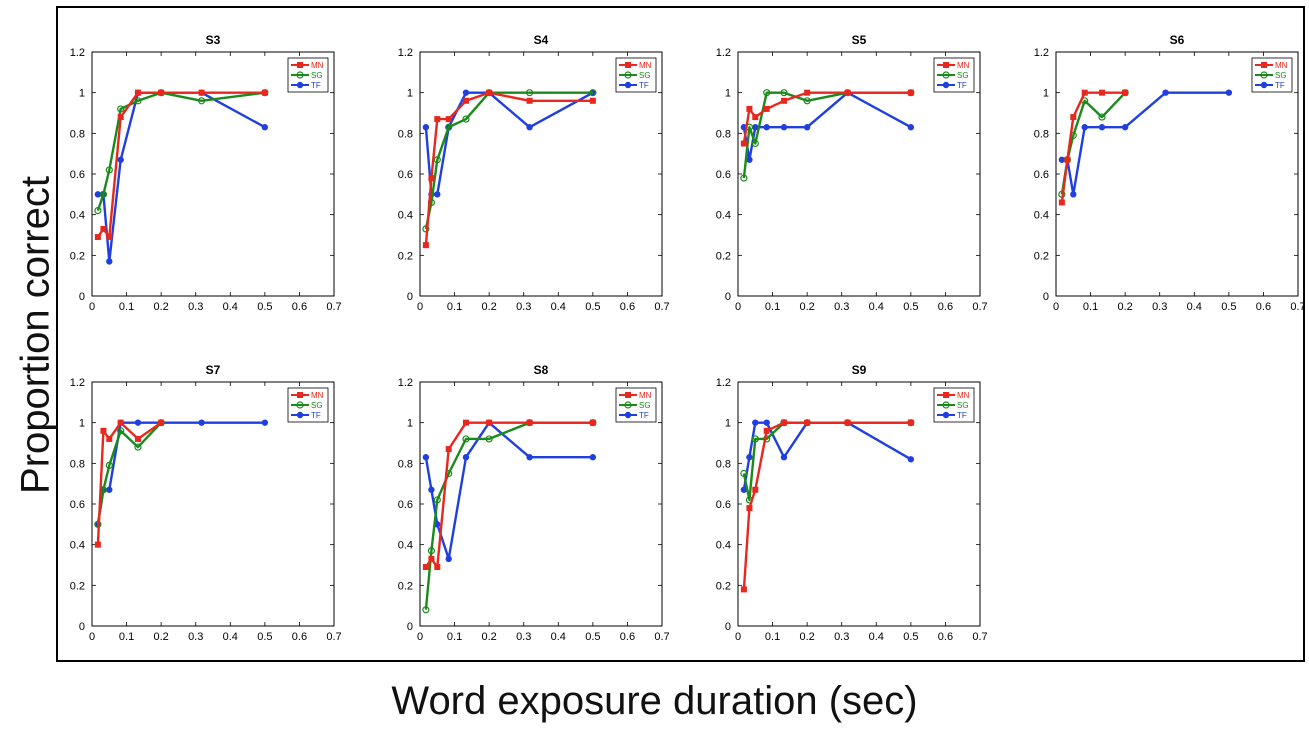 This screenshot has height=729, width=1309. What do you see at coordinates (592, 307) in the screenshot?
I see `x-tick-label: 0.5` at bounding box center [592, 307].